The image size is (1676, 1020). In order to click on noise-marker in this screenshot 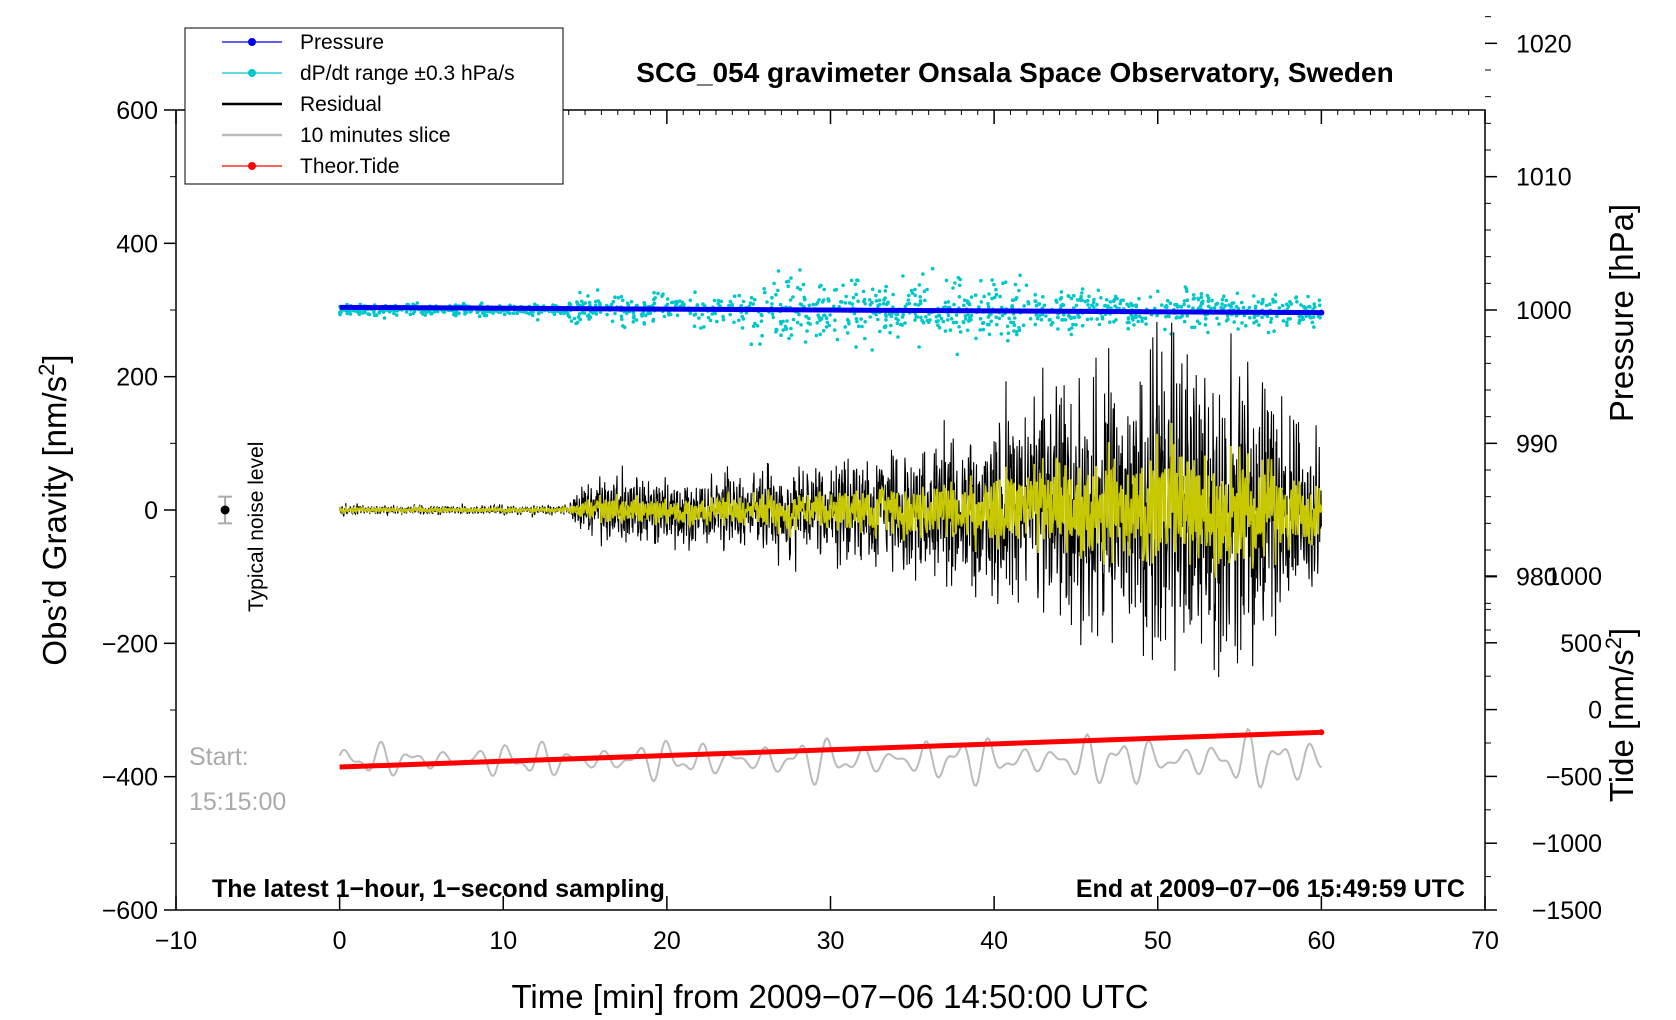, I will do `click(225, 510)`.